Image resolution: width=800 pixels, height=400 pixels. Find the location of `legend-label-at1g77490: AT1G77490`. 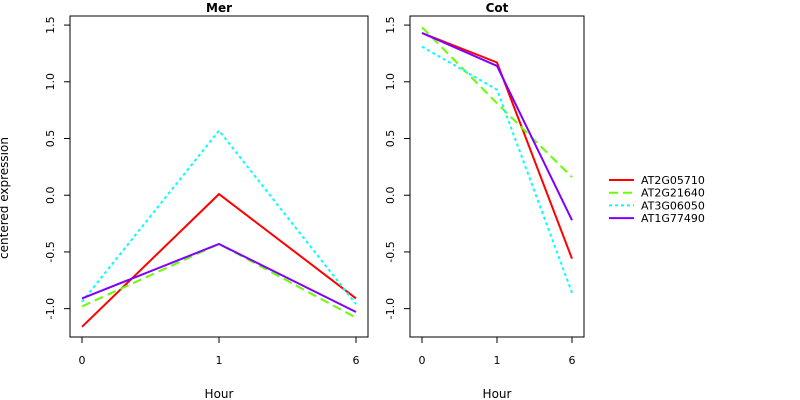

legend-label-at1g77490: AT1G77490 is located at coordinates (673, 218).